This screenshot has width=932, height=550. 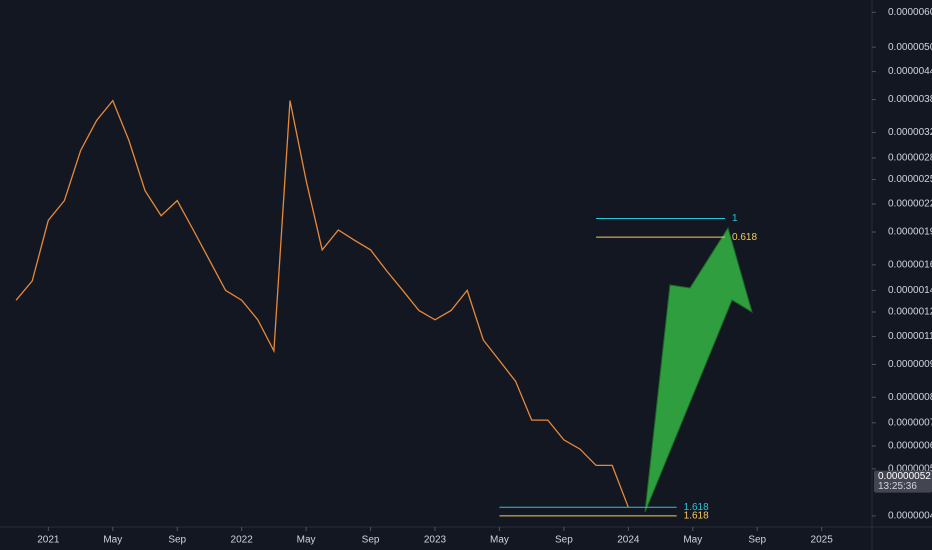 What do you see at coordinates (904, 476) in the screenshot?
I see `price-tag-label: 0.00000052` at bounding box center [904, 476].